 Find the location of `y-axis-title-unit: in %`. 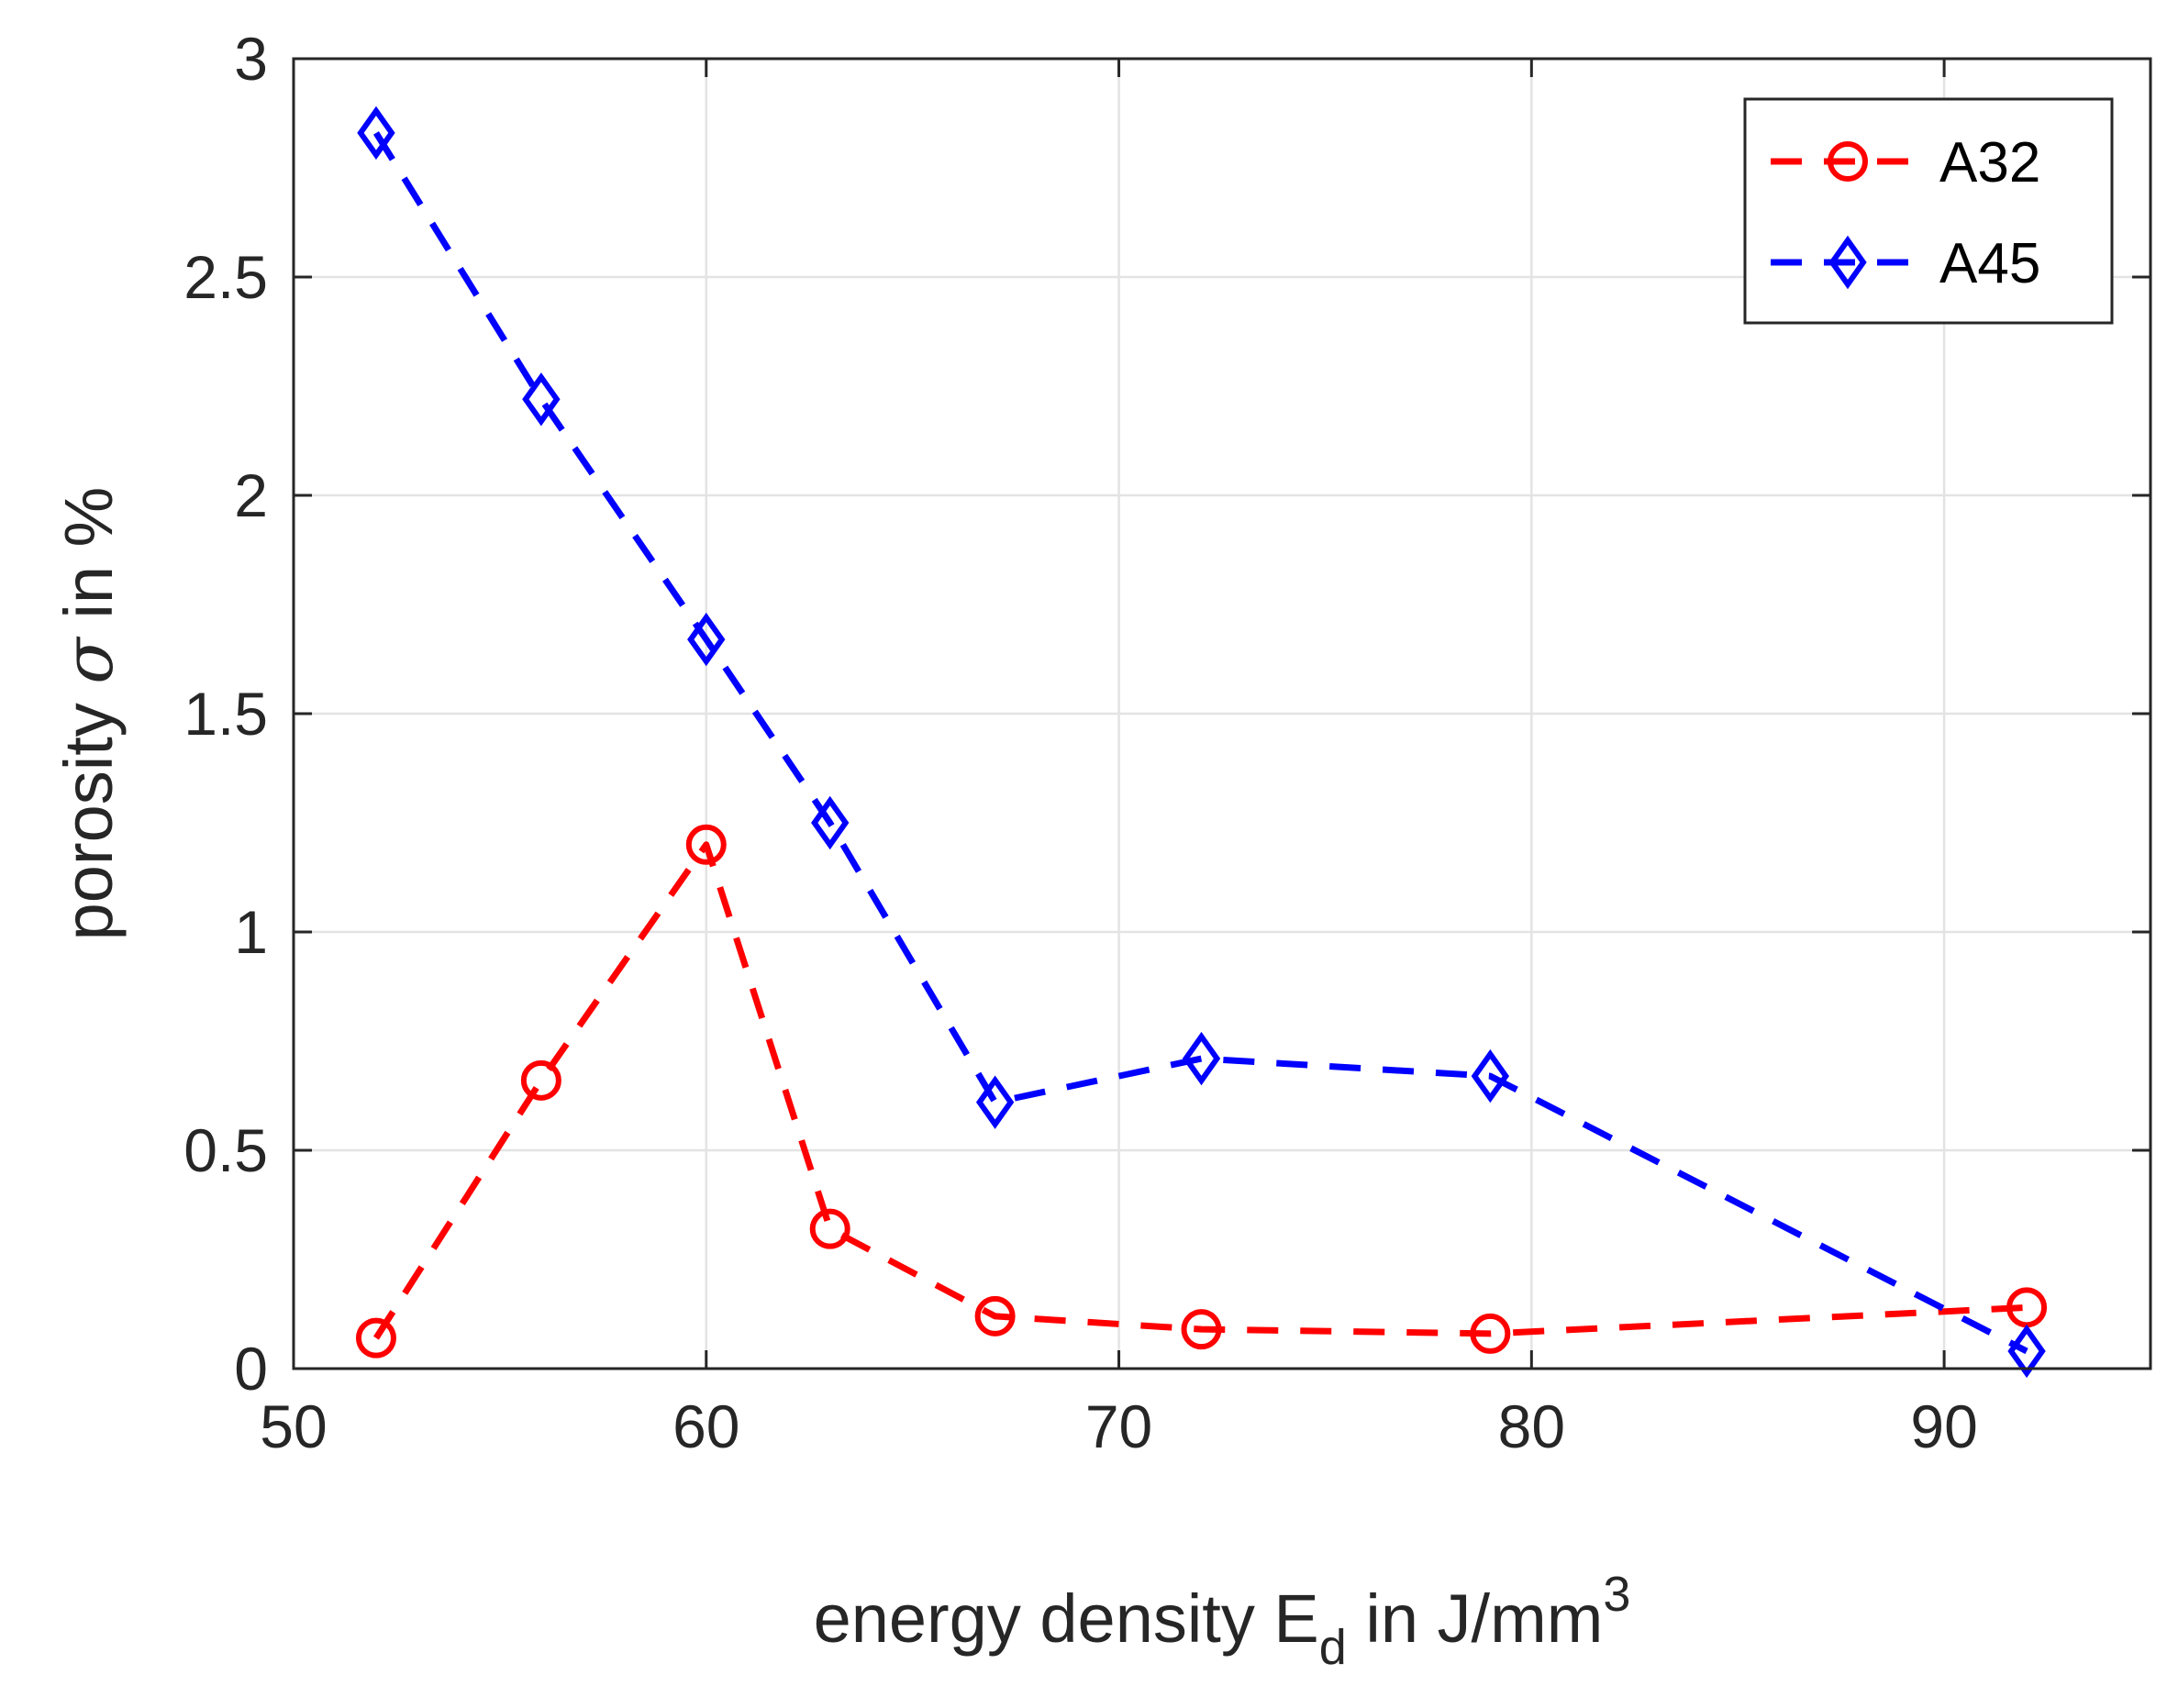

y-axis-title-unit: in % is located at coordinates (88, 562).